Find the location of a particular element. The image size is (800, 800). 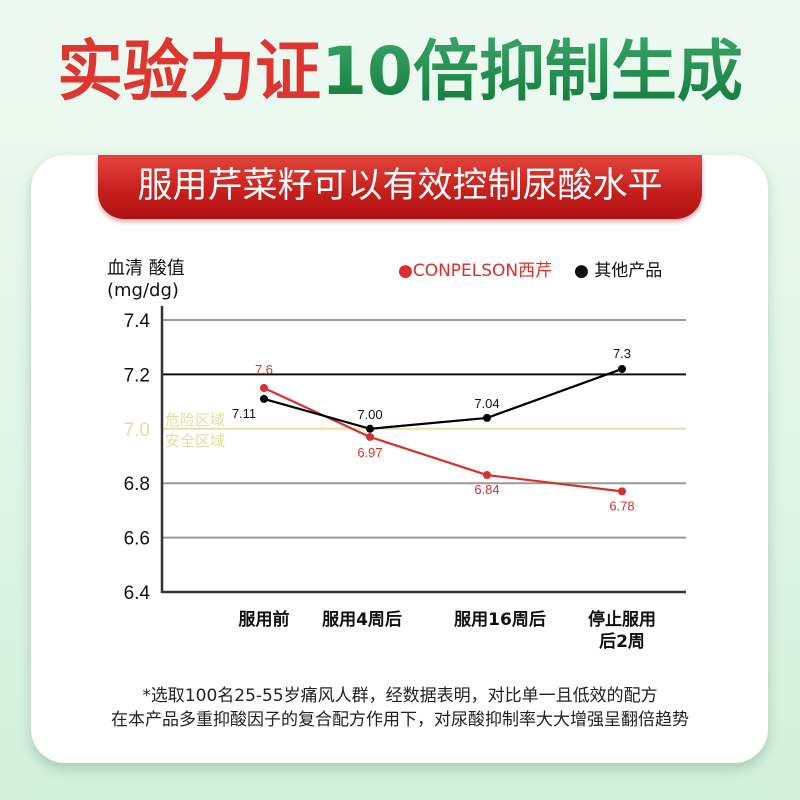

y-tick-label: 6.4 is located at coordinates (137, 593).